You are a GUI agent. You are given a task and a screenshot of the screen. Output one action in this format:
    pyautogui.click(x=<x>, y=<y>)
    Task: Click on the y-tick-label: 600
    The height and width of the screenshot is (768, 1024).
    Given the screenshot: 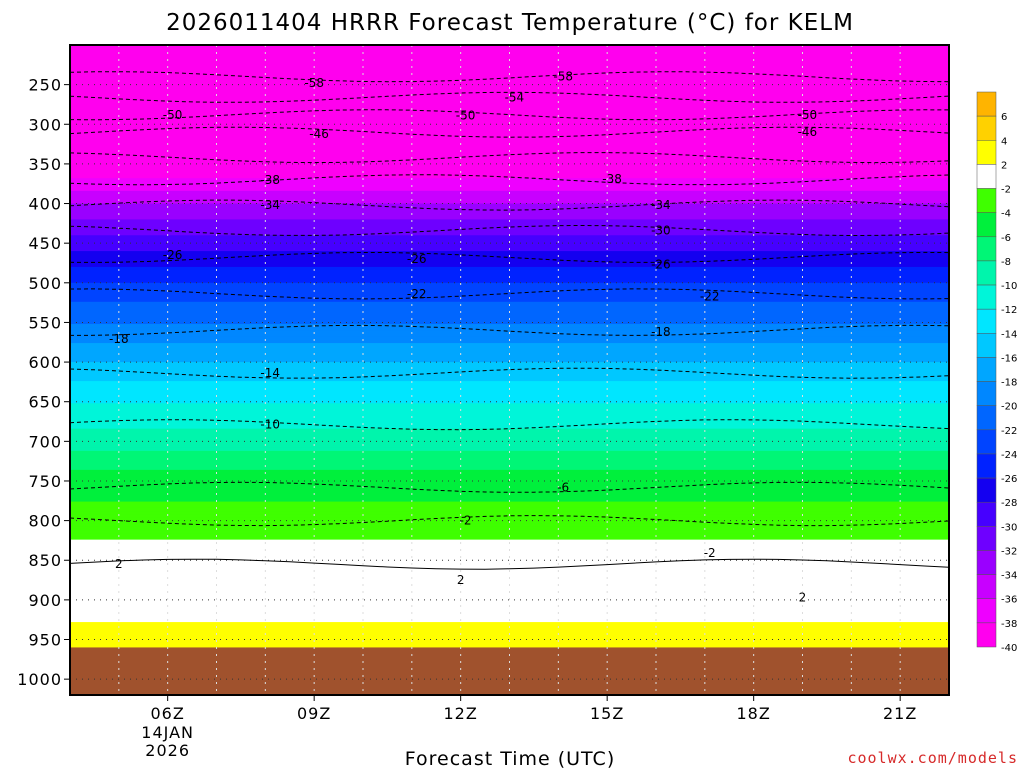 What is the action you would take?
    pyautogui.click(x=45, y=362)
    